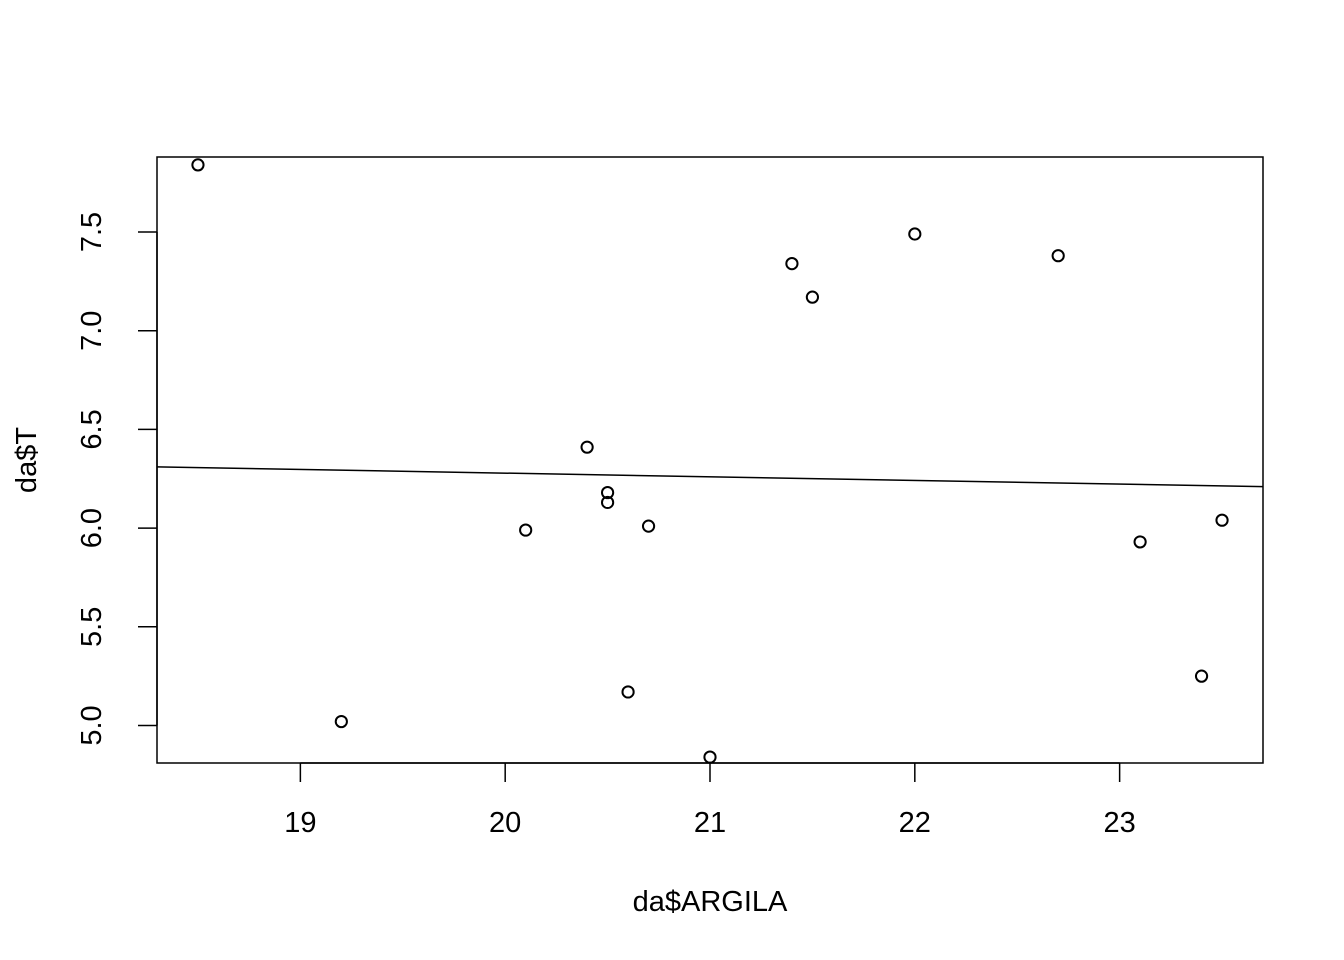 The image size is (1344, 960). I want to click on x-tick-label: 23, so click(1119, 823).